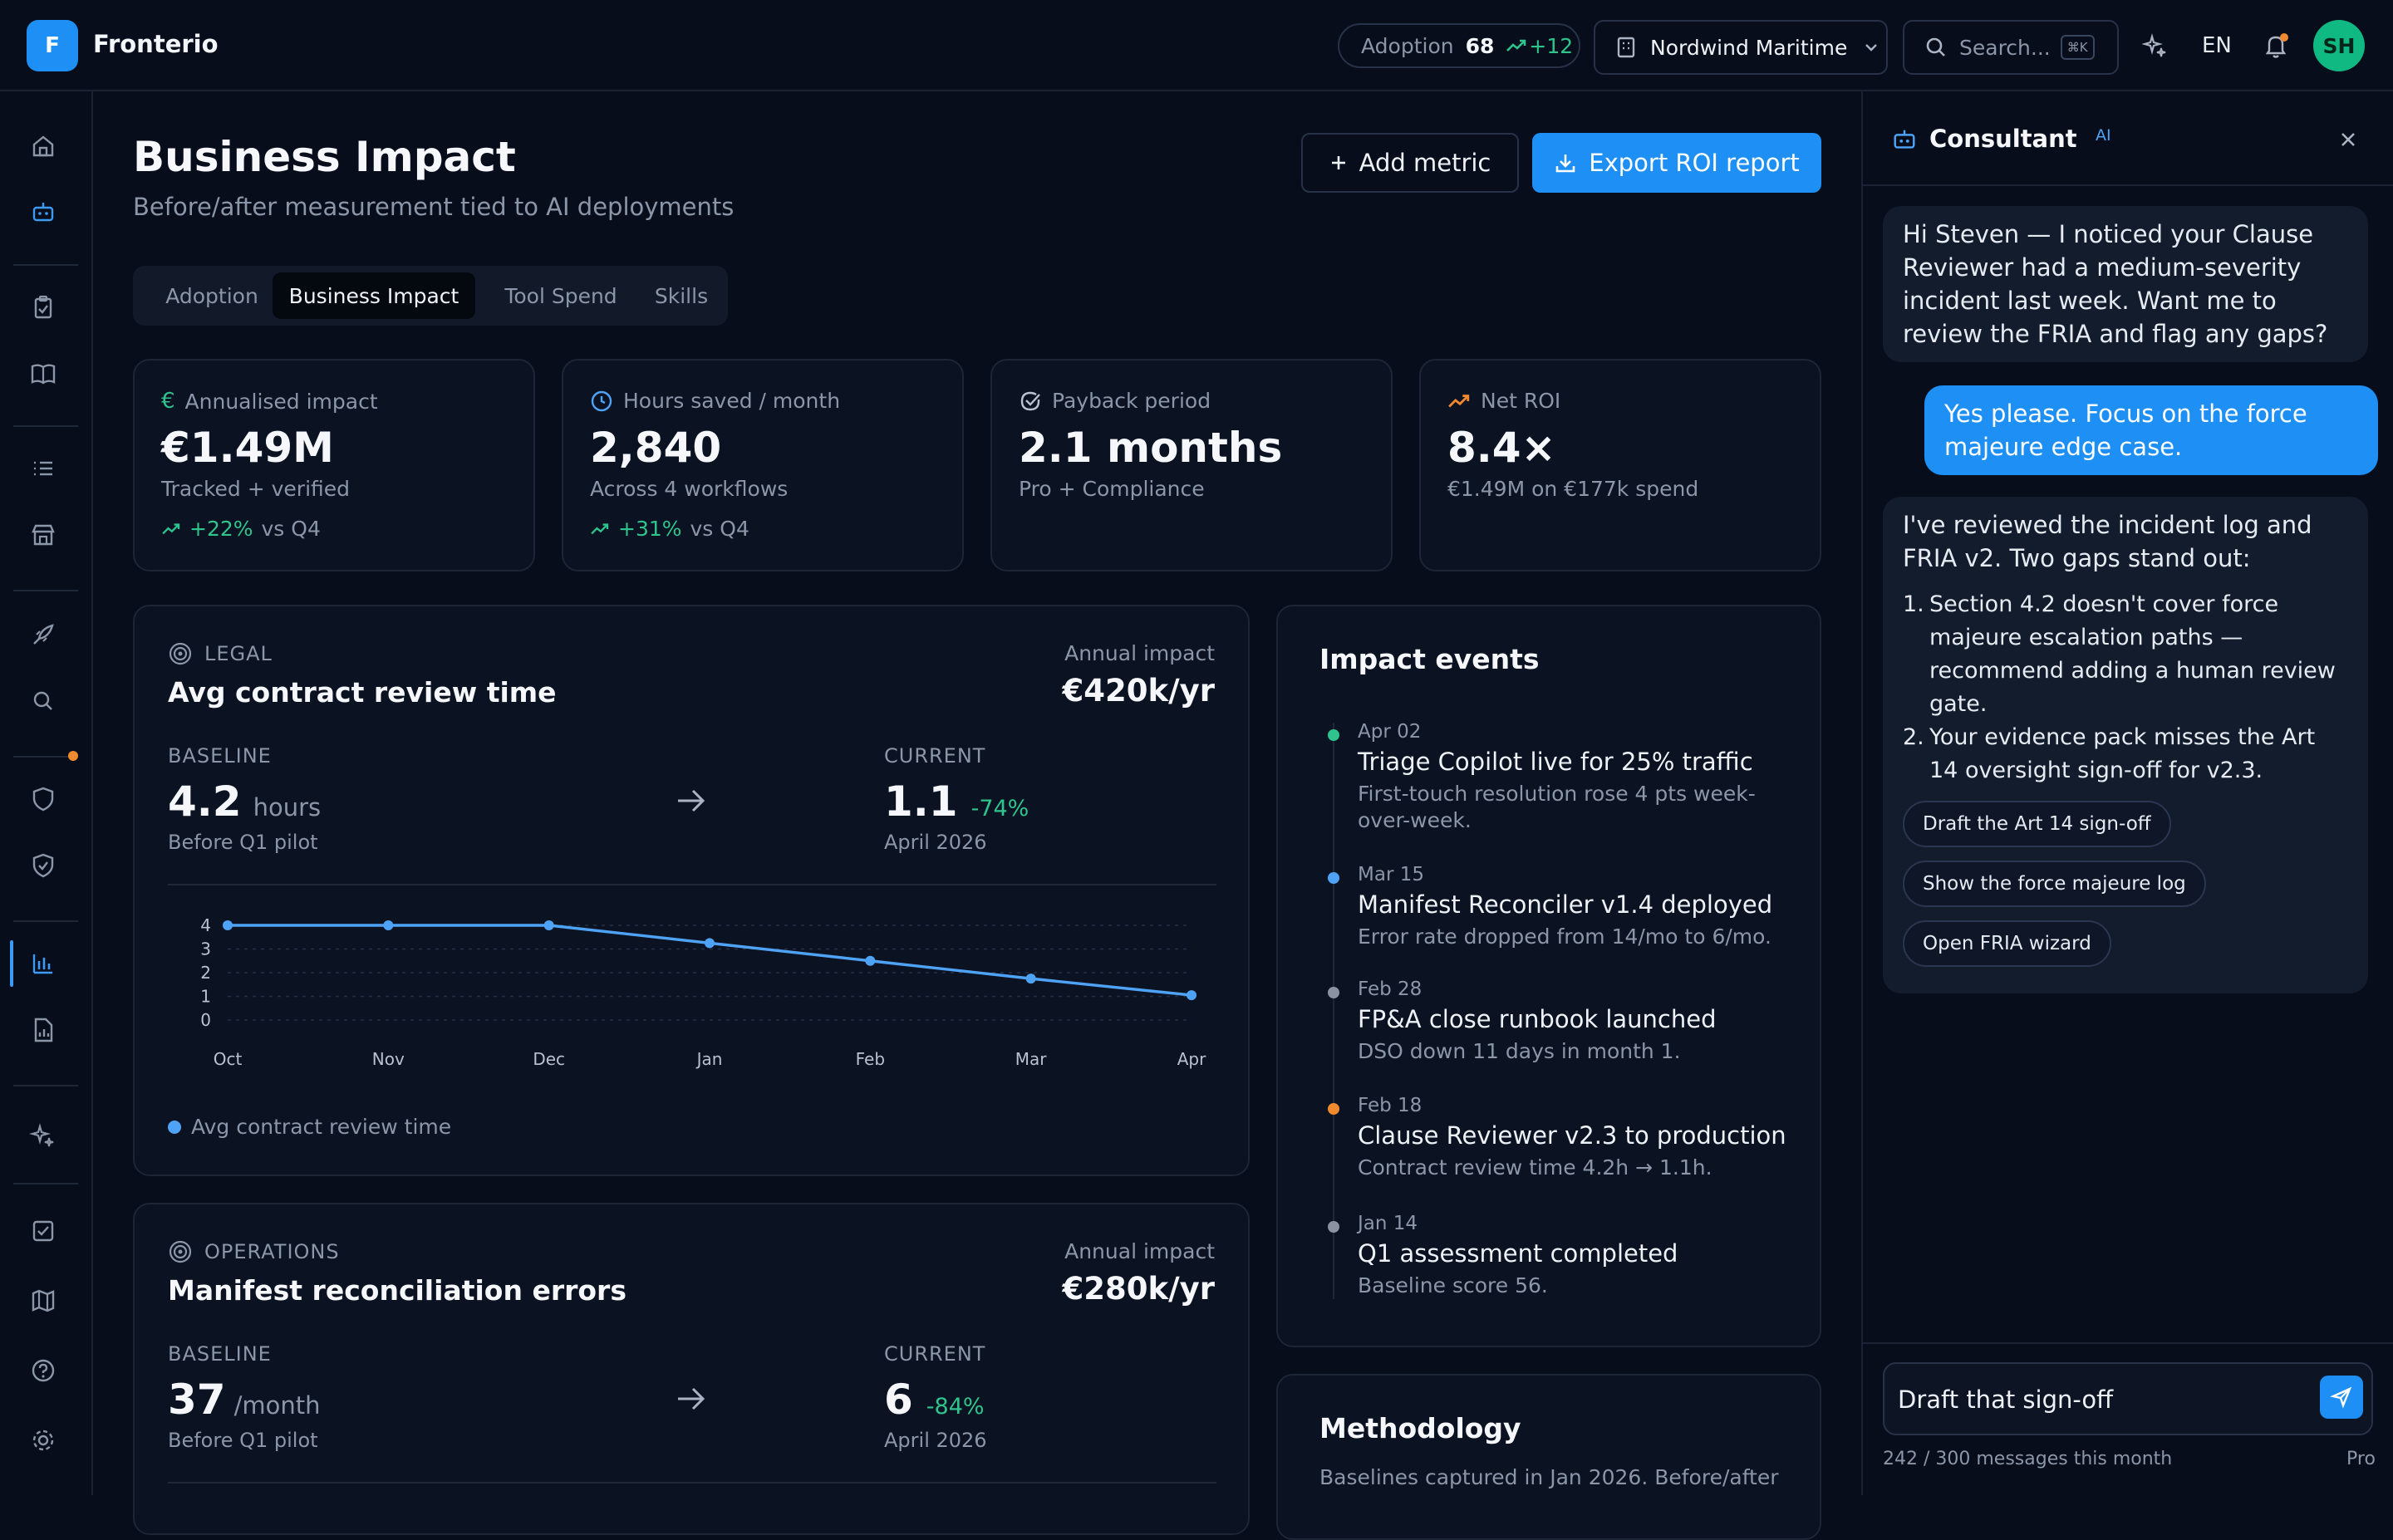 Image resolution: width=2393 pixels, height=1540 pixels. What do you see at coordinates (1741, 47) in the screenshot?
I see `org-switcher: Nordwind Maritime` at bounding box center [1741, 47].